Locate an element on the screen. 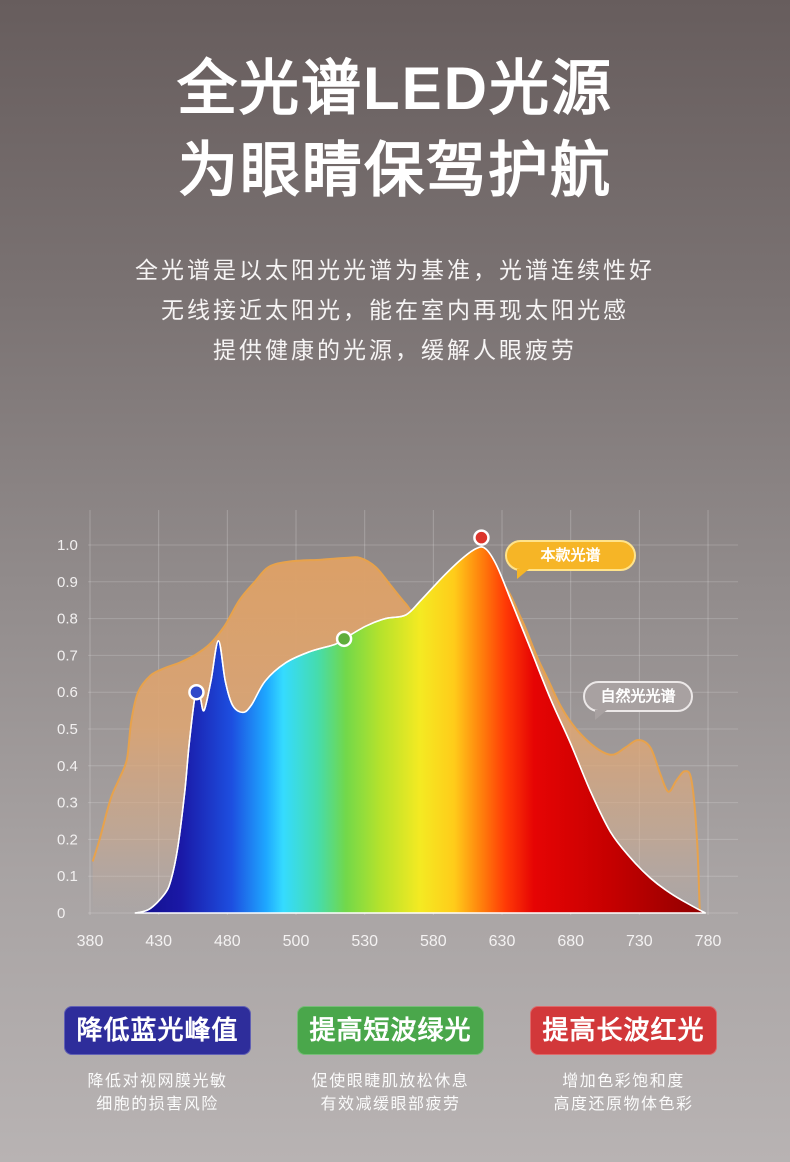 This screenshot has width=790, height=1162. intro-line: 无线接近太阳光，能在室内再现太阳光感 is located at coordinates (395, 310).